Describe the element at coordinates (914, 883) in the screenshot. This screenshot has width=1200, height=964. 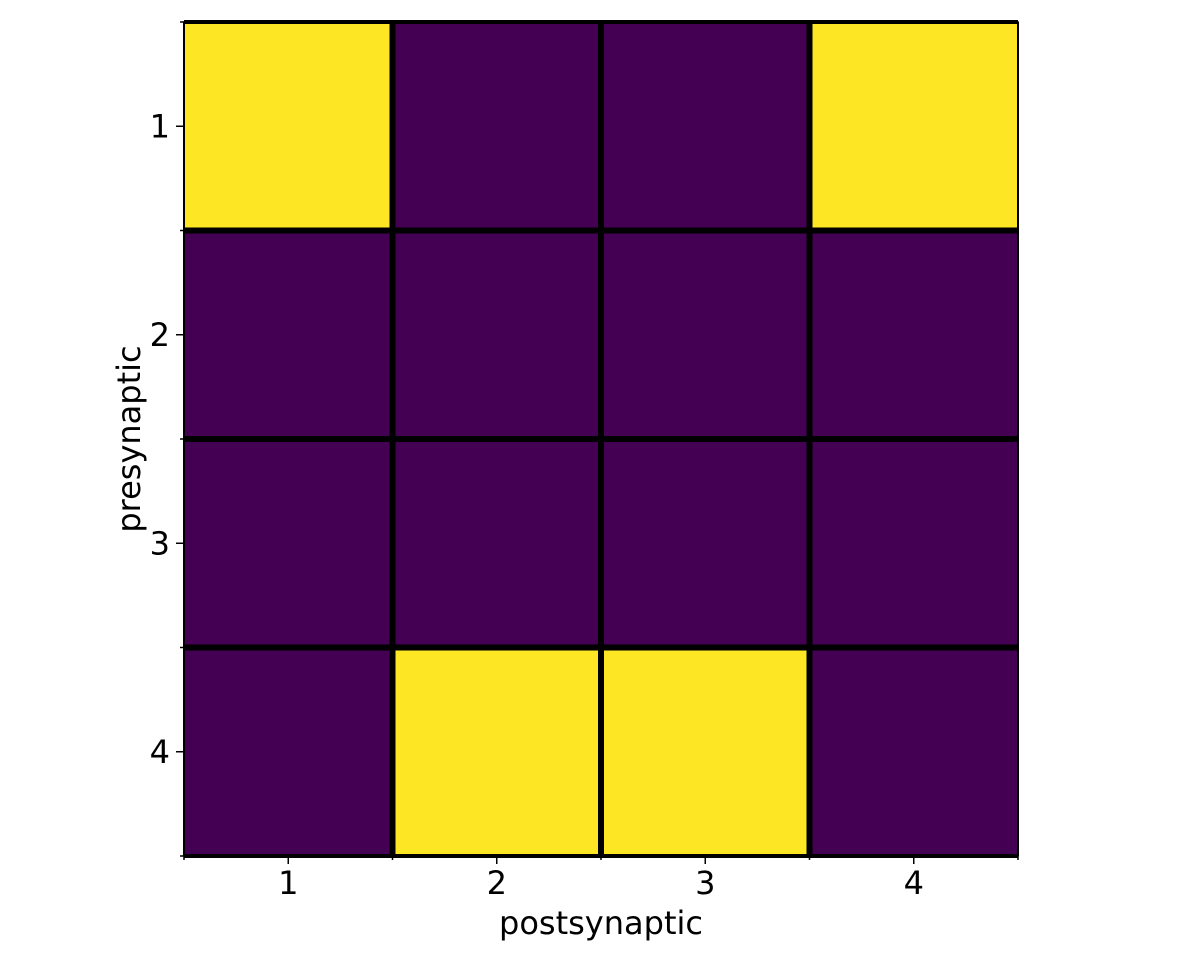
I see `x-tick-label: 4` at that location.